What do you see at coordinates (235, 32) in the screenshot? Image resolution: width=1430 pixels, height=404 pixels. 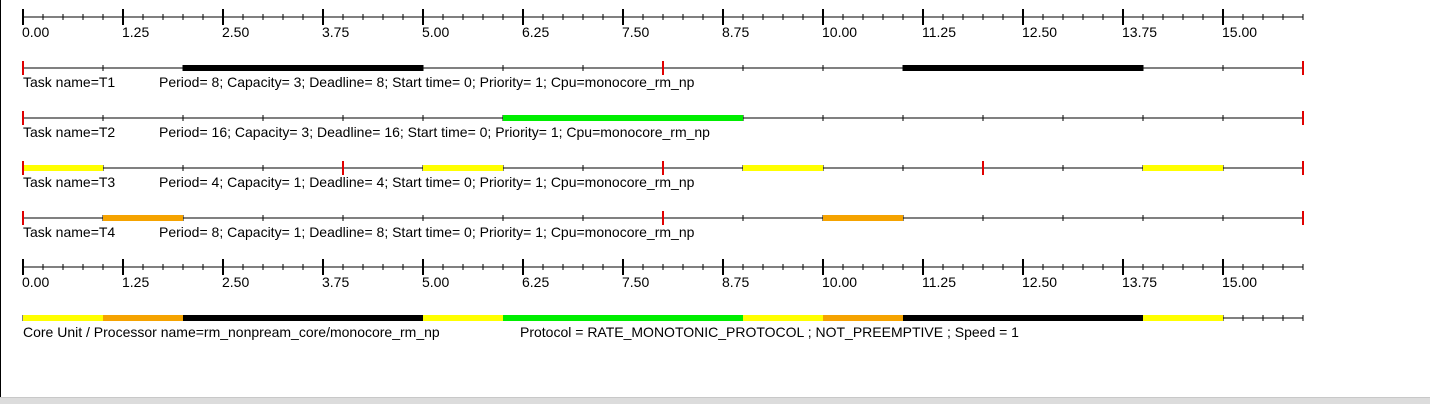 I see `top-time-axis-tick-label: 2.50` at bounding box center [235, 32].